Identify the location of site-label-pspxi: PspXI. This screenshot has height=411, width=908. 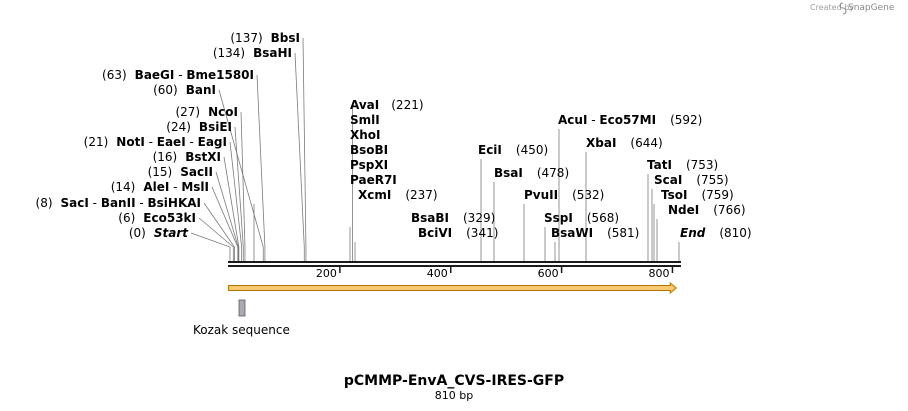
(369, 165).